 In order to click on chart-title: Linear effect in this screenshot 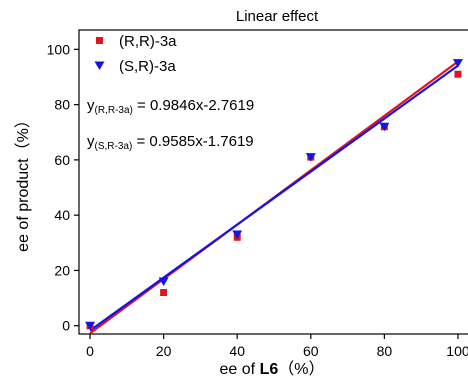, I will do `click(277, 16)`.